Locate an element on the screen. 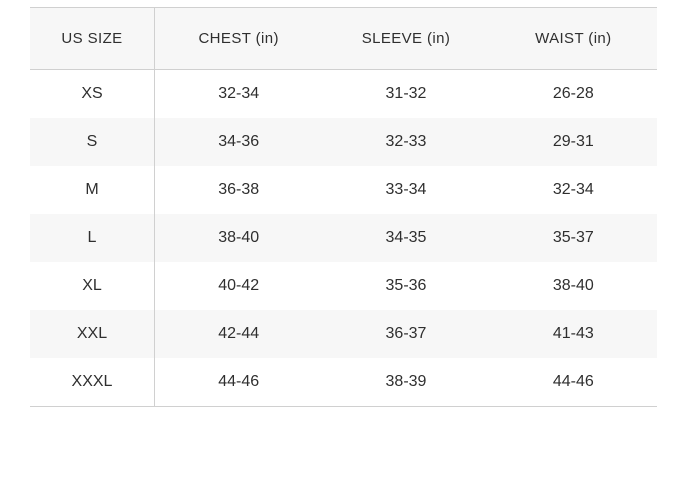 The width and height of the screenshot is (680, 491). table-row-xxl: XXL 42-44 36-37 41-43 is located at coordinates (343, 334).